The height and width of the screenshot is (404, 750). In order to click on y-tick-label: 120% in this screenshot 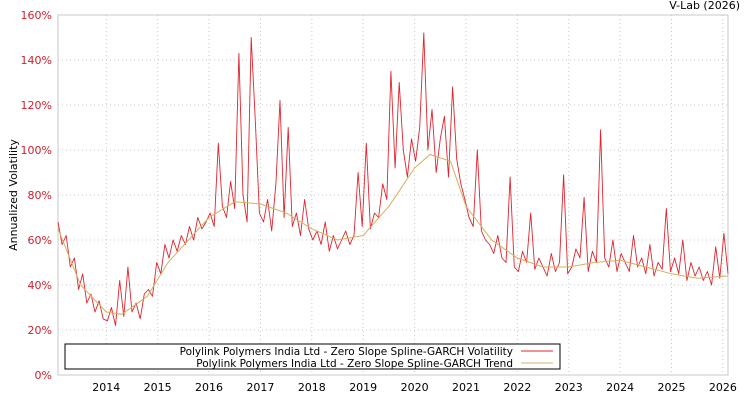, I will do `click(36, 105)`.